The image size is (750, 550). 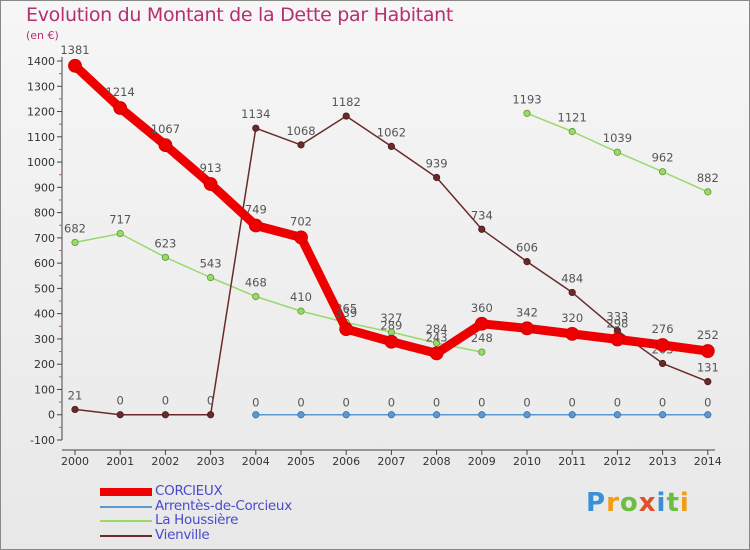 I want to click on x-tick-label: 2000, so click(x=75, y=461).